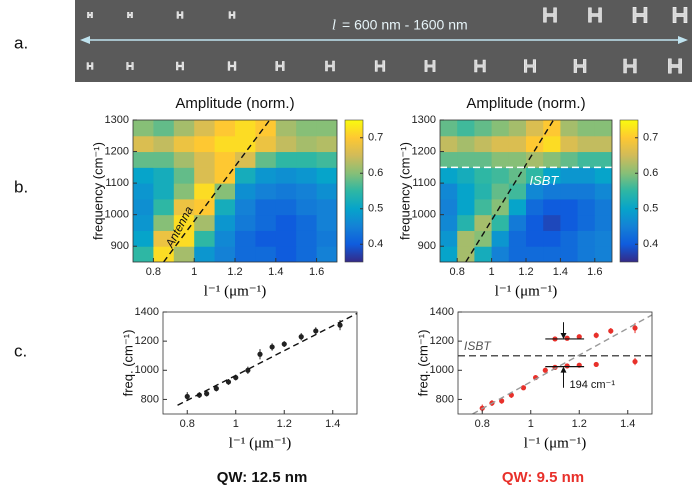 The width and height of the screenshot is (692, 493). Describe the element at coordinates (120, 246) in the screenshot. I see `y-tick-label: 900` at that location.